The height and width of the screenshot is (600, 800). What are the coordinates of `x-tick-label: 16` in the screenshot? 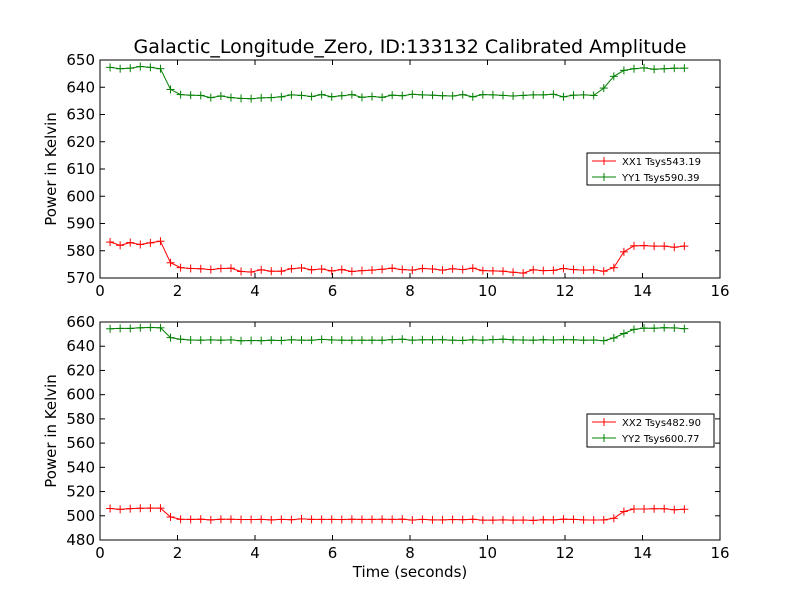 It's located at (719, 553).